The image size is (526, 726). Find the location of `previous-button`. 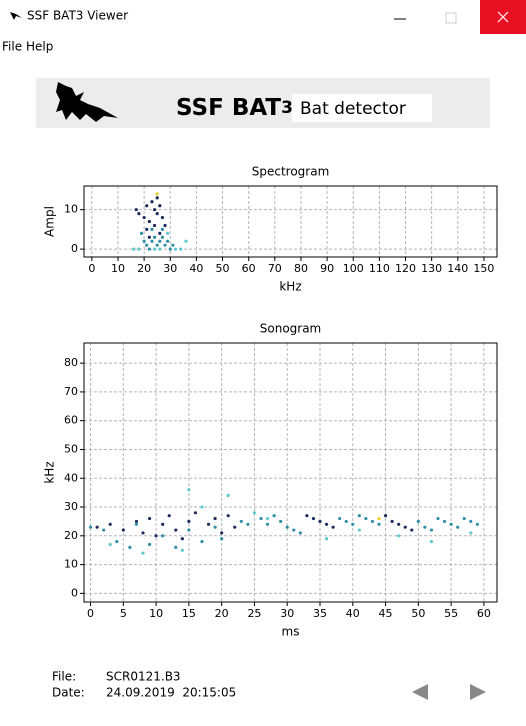

previous-button is located at coordinates (420, 692).